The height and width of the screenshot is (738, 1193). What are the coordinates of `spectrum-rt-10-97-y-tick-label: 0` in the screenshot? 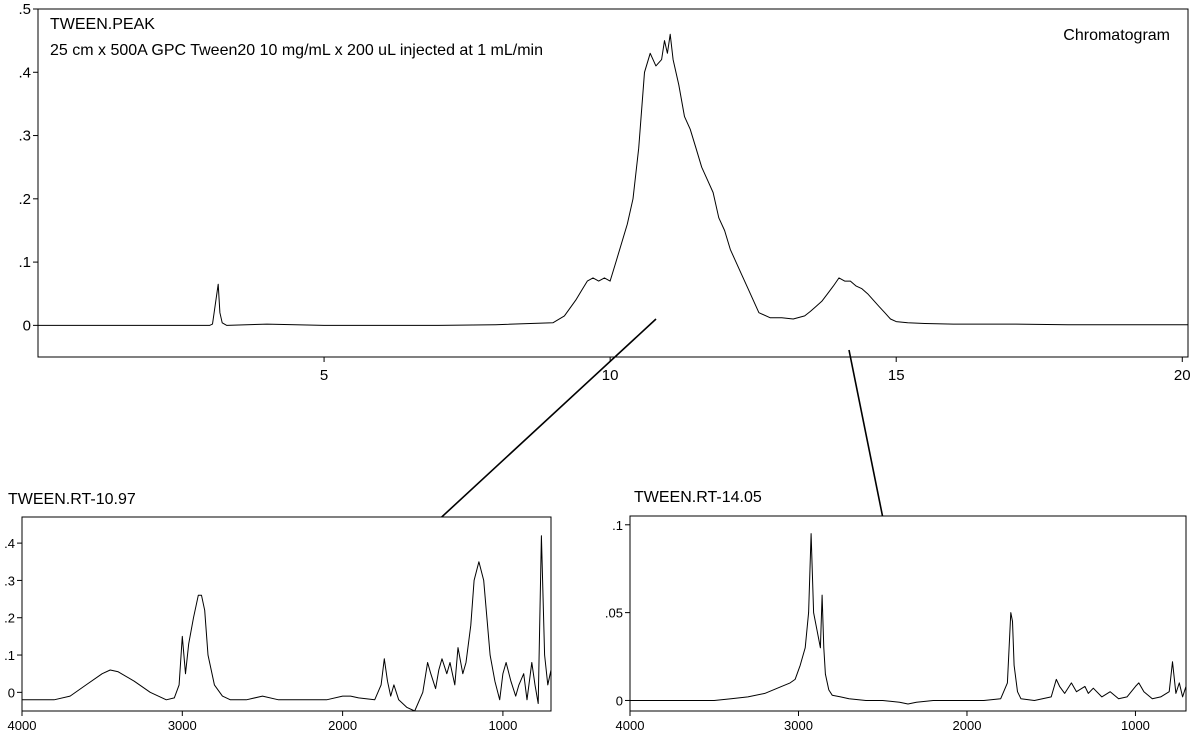 It's located at (11, 692).